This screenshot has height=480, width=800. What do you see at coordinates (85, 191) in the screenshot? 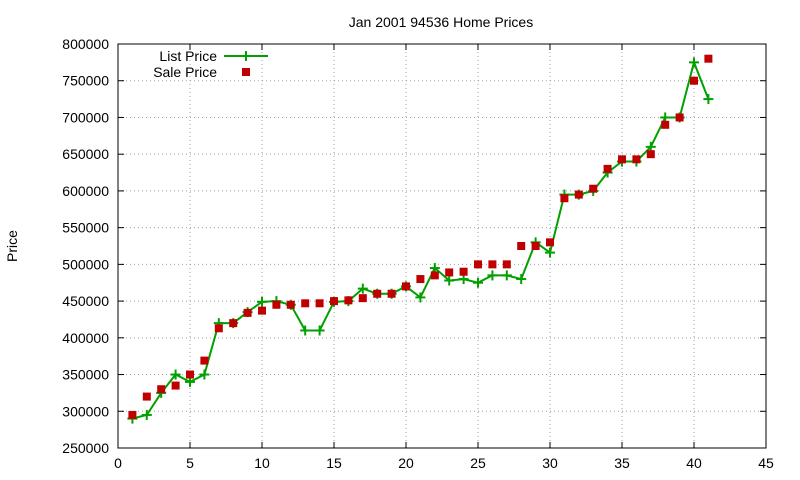
I see `y-tick-label: 600000` at bounding box center [85, 191].